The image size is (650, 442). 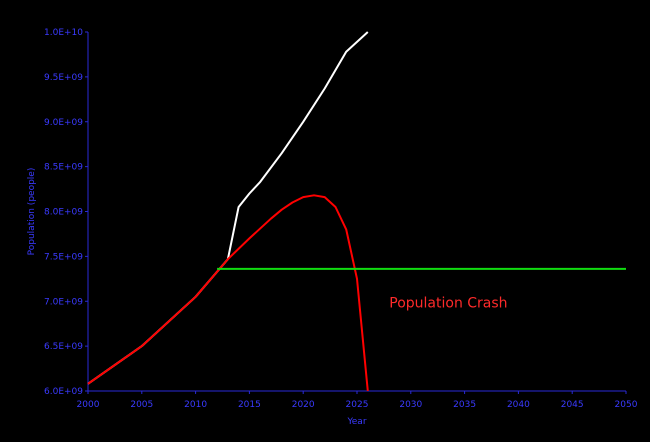 I want to click on x-tick-label: 2005, so click(x=141, y=405).